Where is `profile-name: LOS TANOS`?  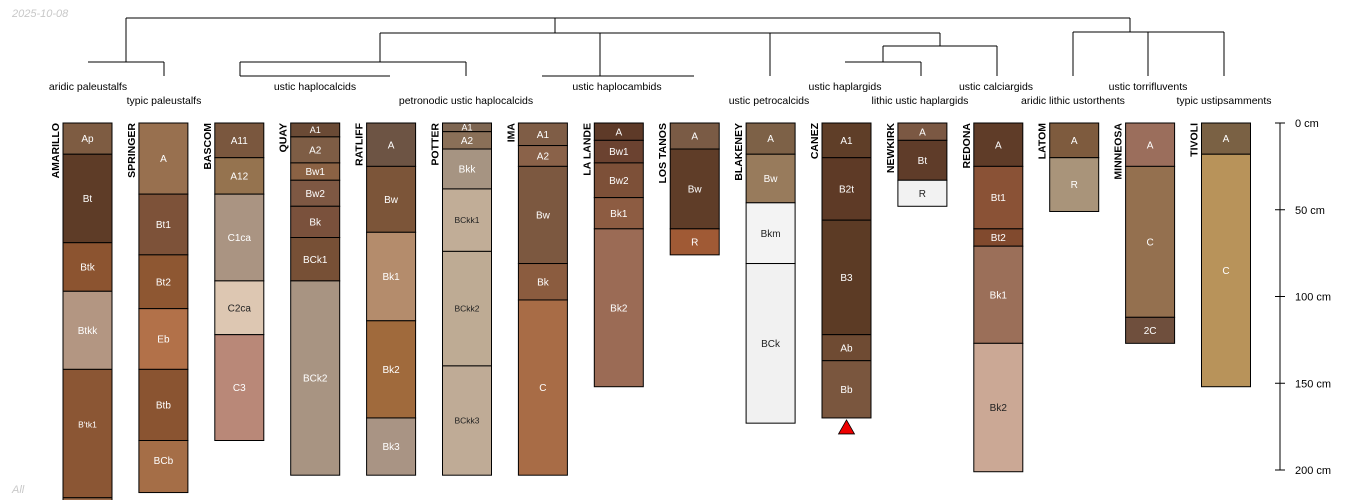 profile-name: LOS TANOS is located at coordinates (663, 153).